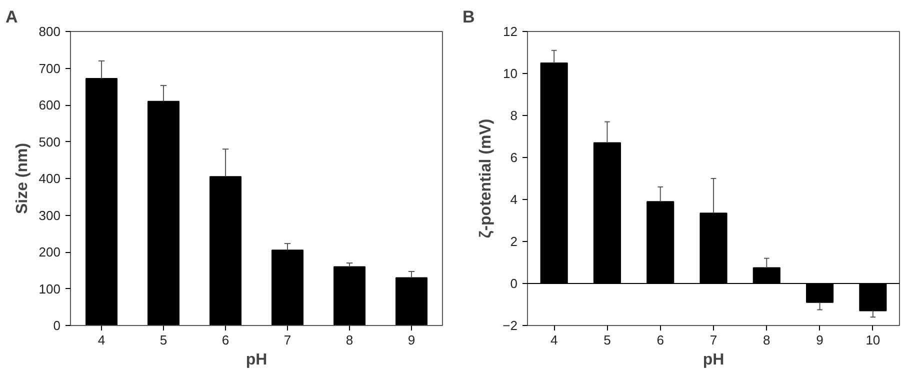 Image resolution: width=914 pixels, height=380 pixels. What do you see at coordinates (514, 241) in the screenshot?
I see `y-tick-label: 2` at bounding box center [514, 241].